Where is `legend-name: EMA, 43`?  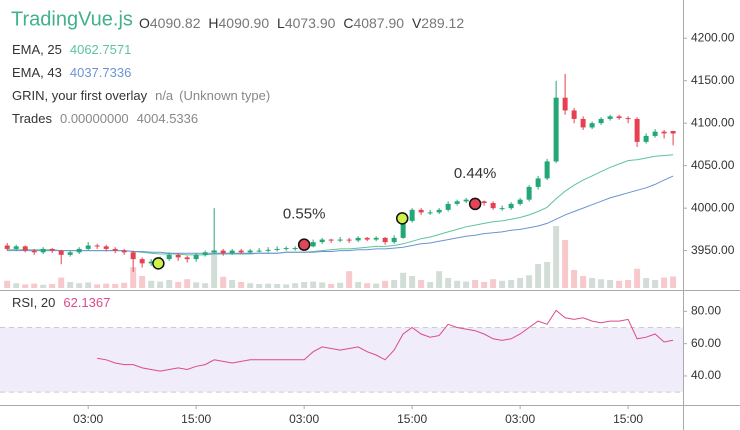 legend-name: EMA, 43 is located at coordinates (37, 72).